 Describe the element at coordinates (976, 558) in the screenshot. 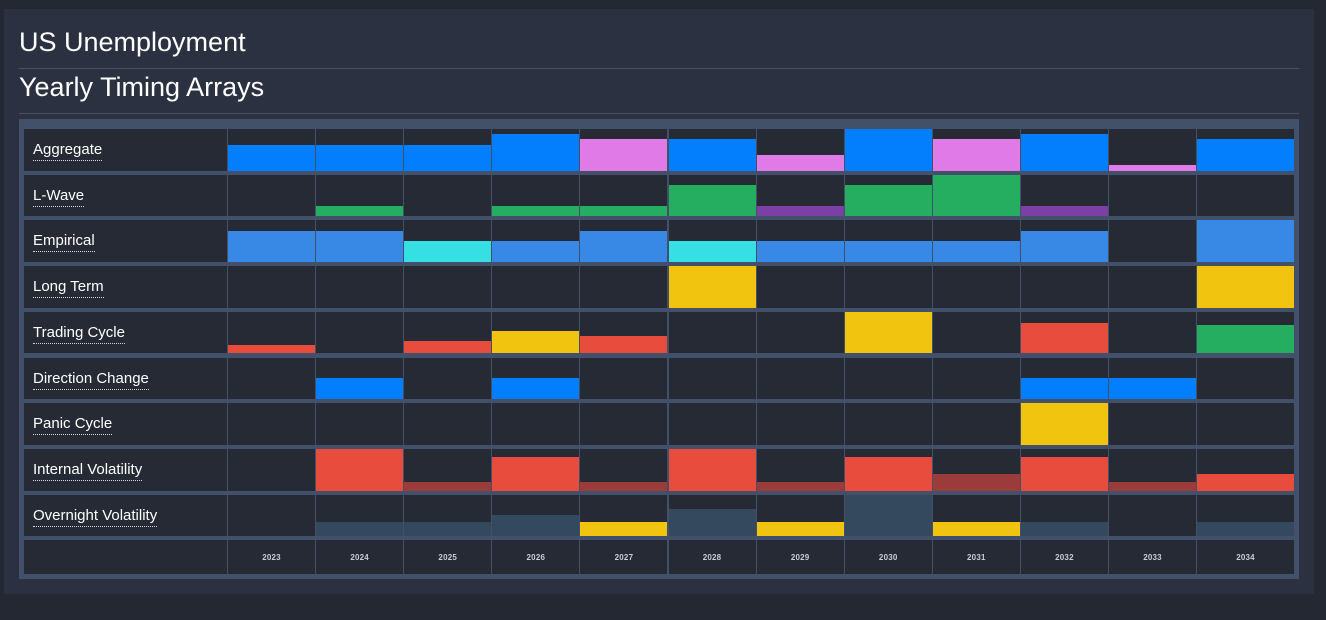

I see `x-tick-label: 2031` at that location.